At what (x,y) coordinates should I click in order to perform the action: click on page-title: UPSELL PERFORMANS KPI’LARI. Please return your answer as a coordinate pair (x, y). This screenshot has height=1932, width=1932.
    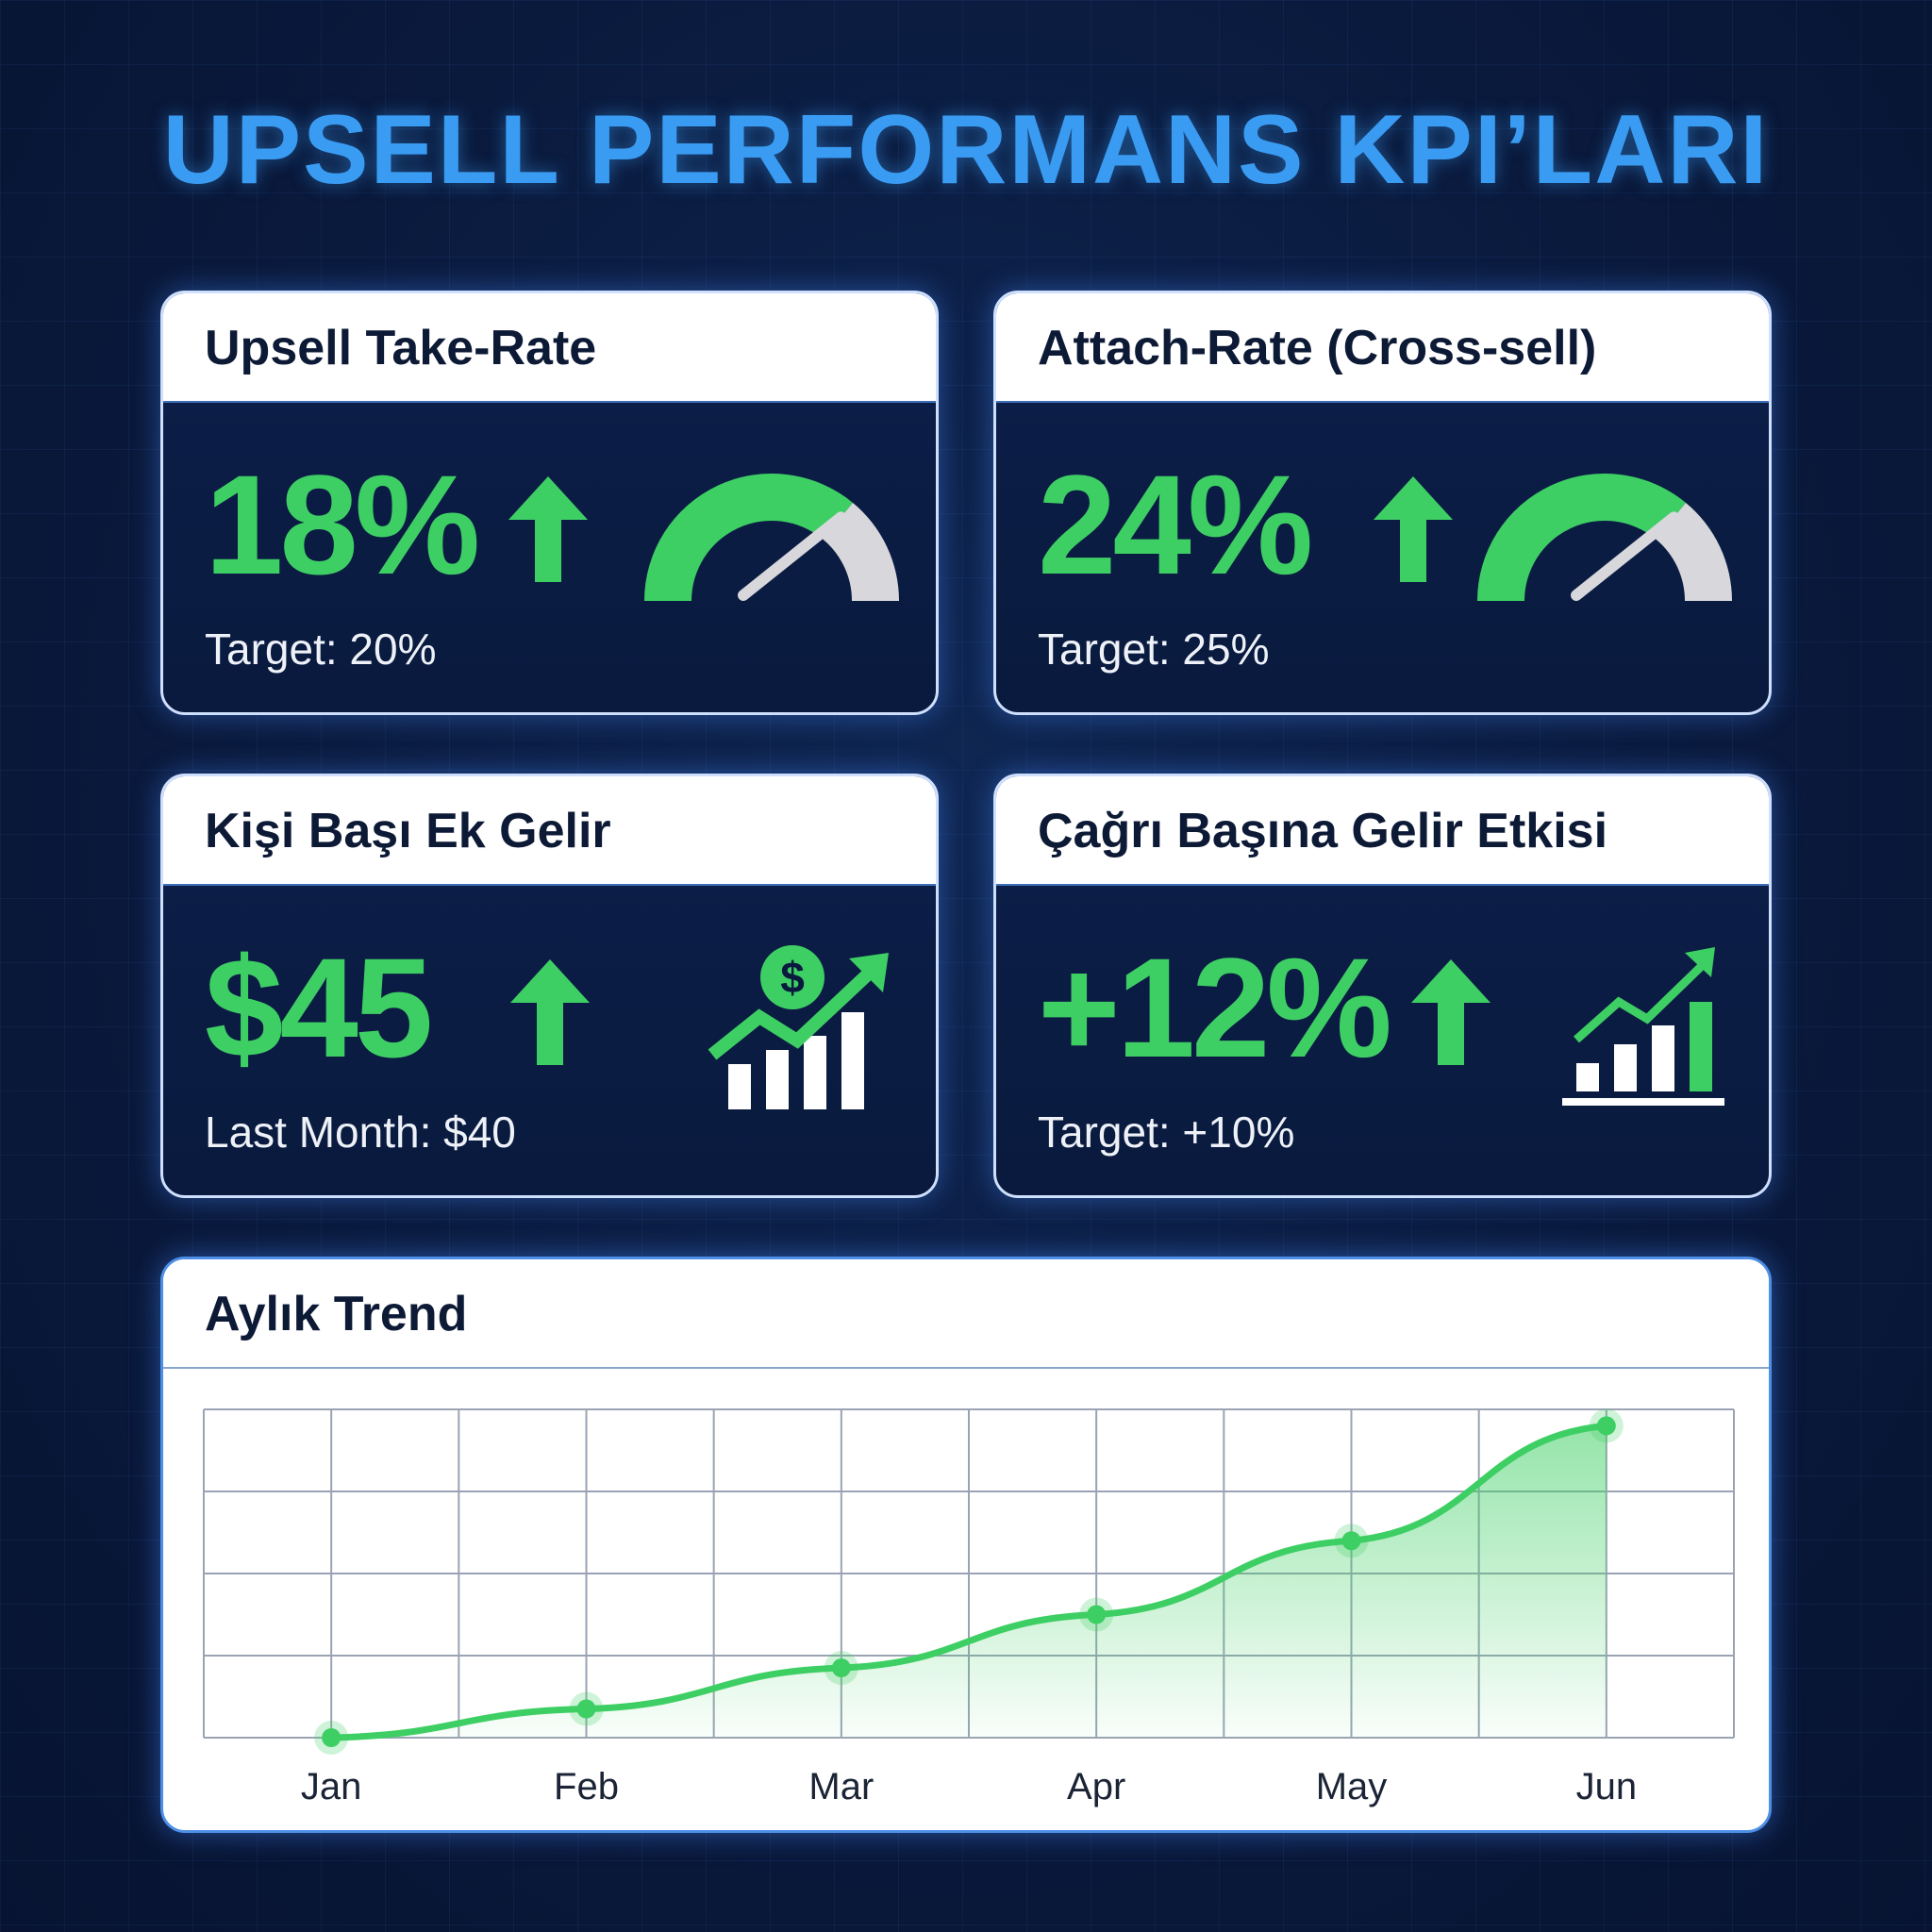
    Looking at the image, I should click on (966, 150).